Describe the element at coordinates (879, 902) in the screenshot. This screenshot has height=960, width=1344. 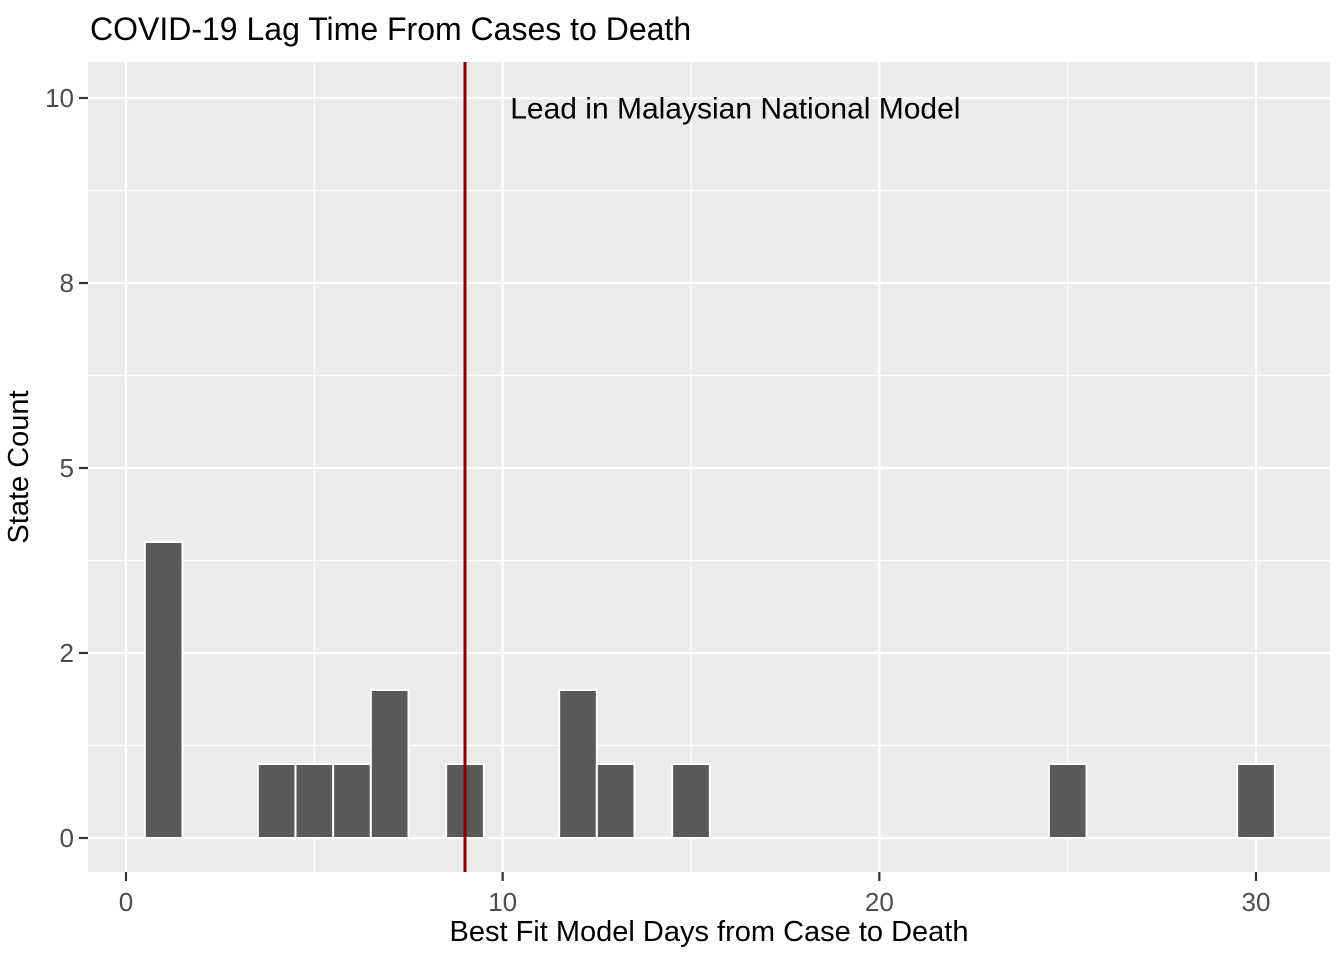
I see `x-tick-label: 20` at that location.